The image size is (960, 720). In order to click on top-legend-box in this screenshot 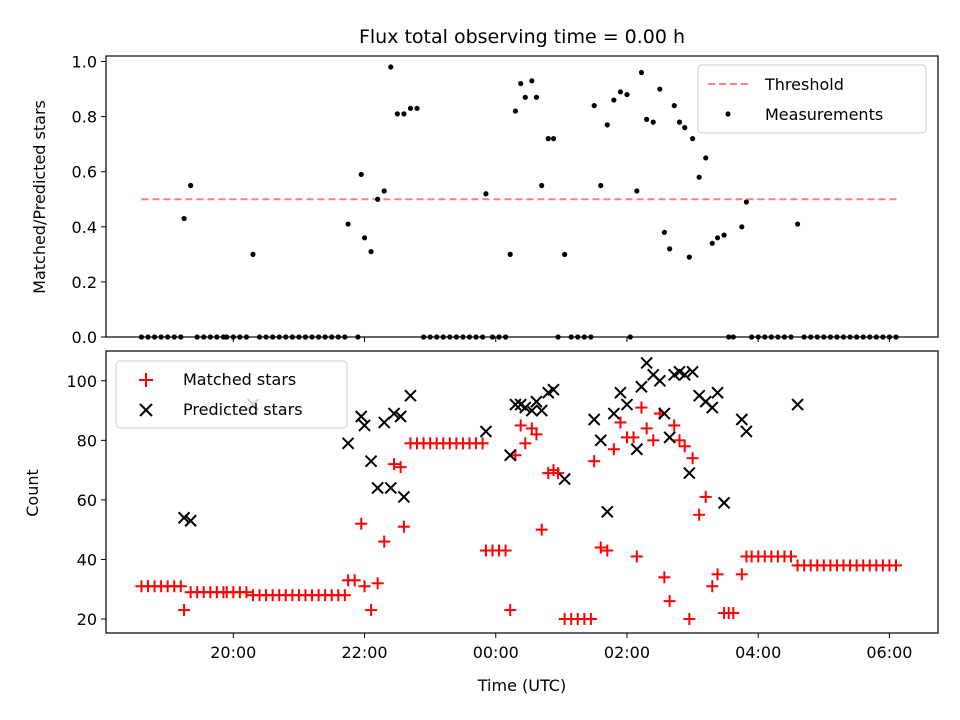, I will do `click(812, 99)`.